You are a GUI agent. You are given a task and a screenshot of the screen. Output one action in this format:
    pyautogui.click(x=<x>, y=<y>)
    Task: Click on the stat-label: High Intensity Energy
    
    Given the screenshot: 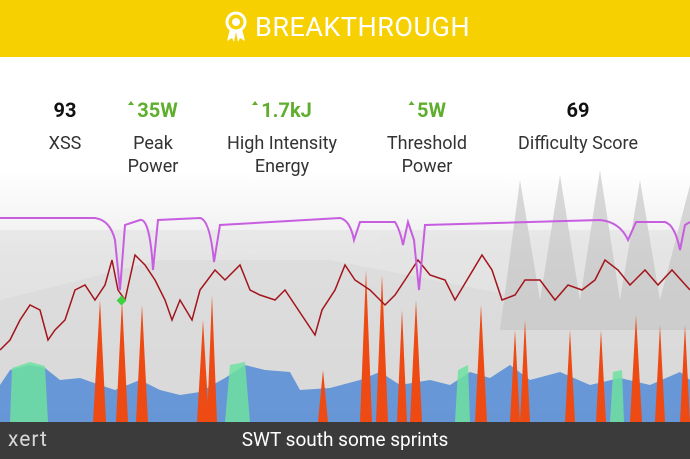 What is the action you would take?
    pyautogui.click(x=282, y=155)
    